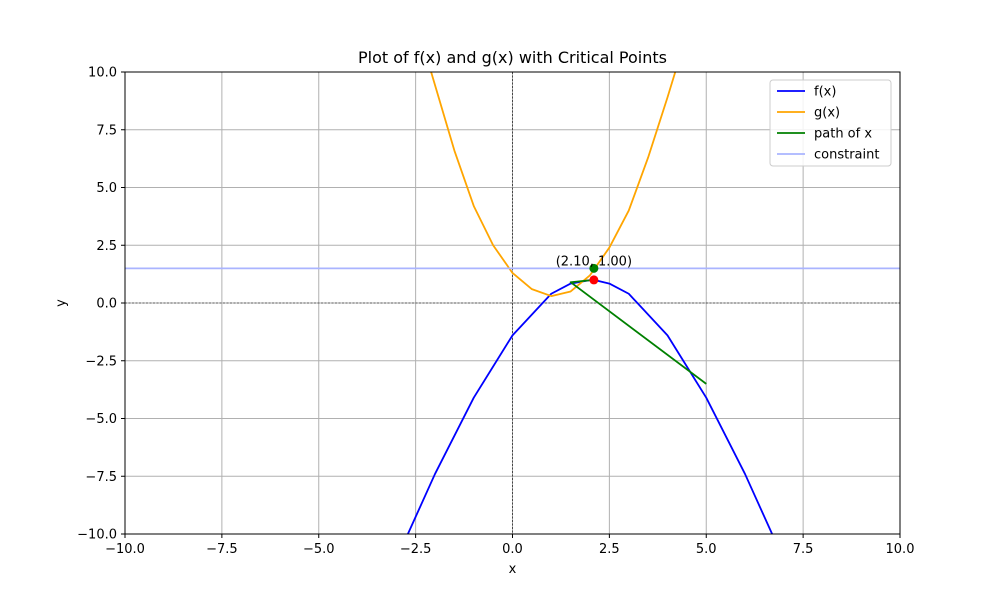 This screenshot has width=1000, height=600. What do you see at coordinates (61, 303) in the screenshot?
I see `y-axis-title: y` at bounding box center [61, 303].